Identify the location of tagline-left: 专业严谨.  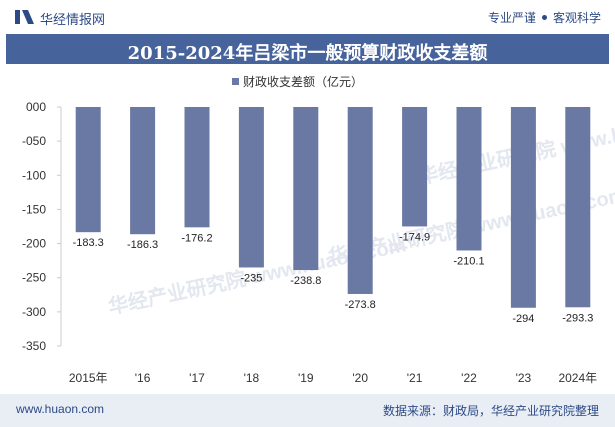
(511, 18).